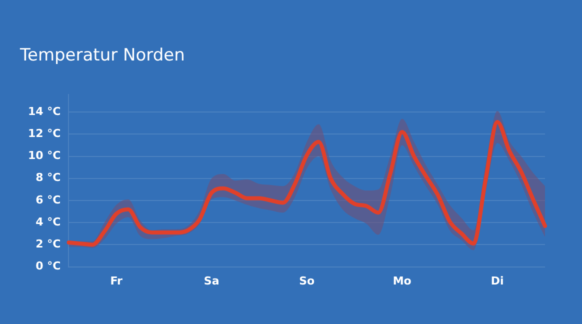  I want to click on y-tick-label: 2 °C, so click(48, 244).